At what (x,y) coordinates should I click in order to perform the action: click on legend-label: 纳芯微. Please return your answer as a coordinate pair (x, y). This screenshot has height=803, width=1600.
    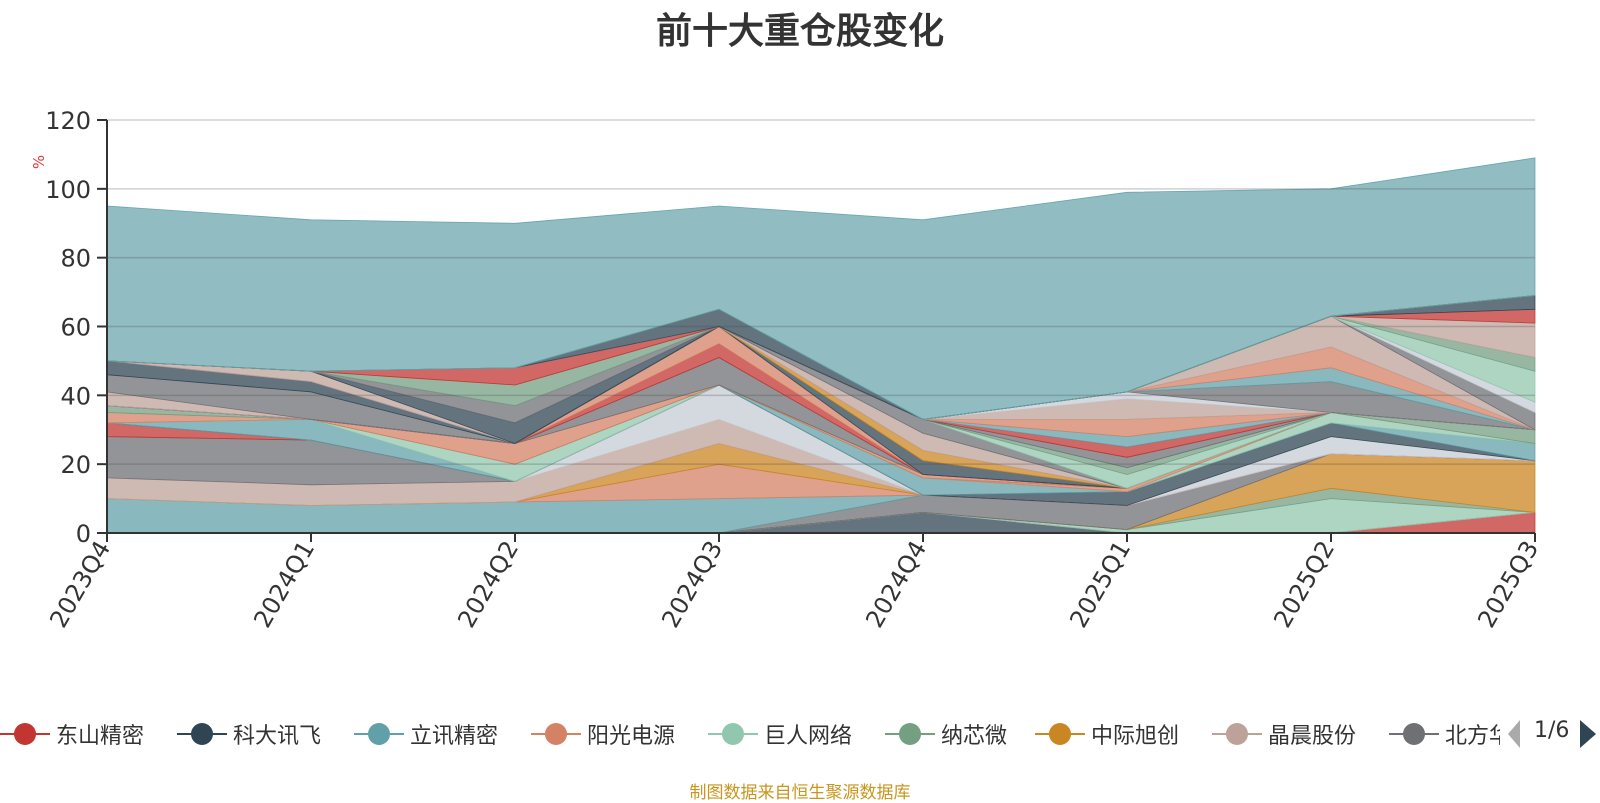
    Looking at the image, I should click on (974, 736).